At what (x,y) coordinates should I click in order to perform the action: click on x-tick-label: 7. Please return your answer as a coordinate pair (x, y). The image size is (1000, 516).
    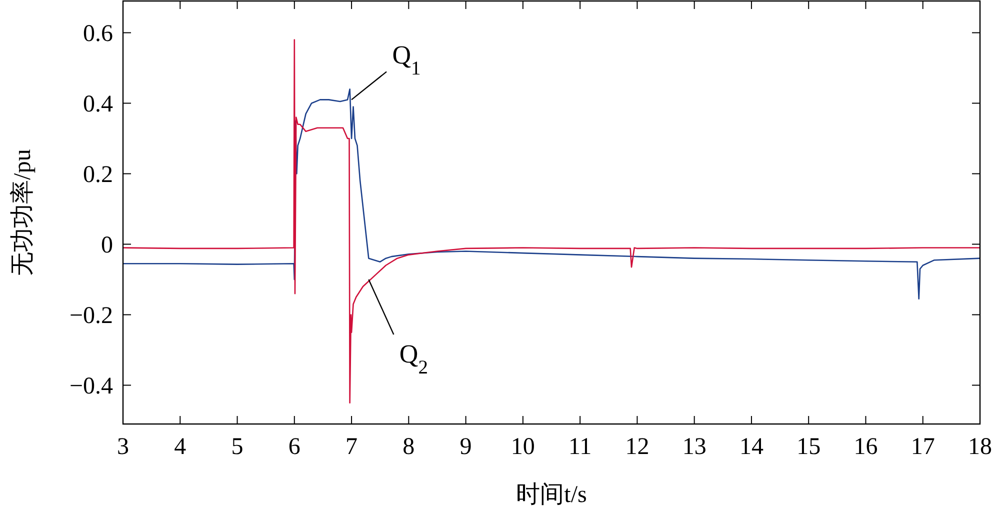
    Looking at the image, I should click on (352, 447).